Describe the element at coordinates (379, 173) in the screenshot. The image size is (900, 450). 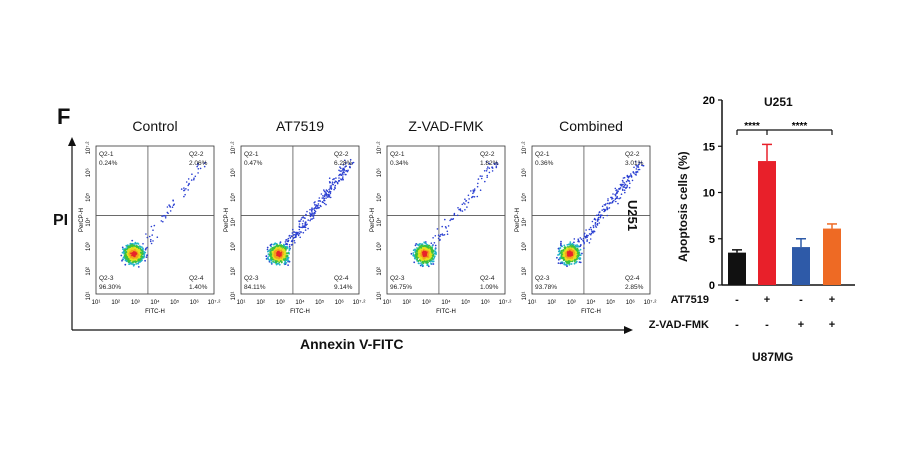
I see `flow-y-tick-label: 10⁶` at that location.